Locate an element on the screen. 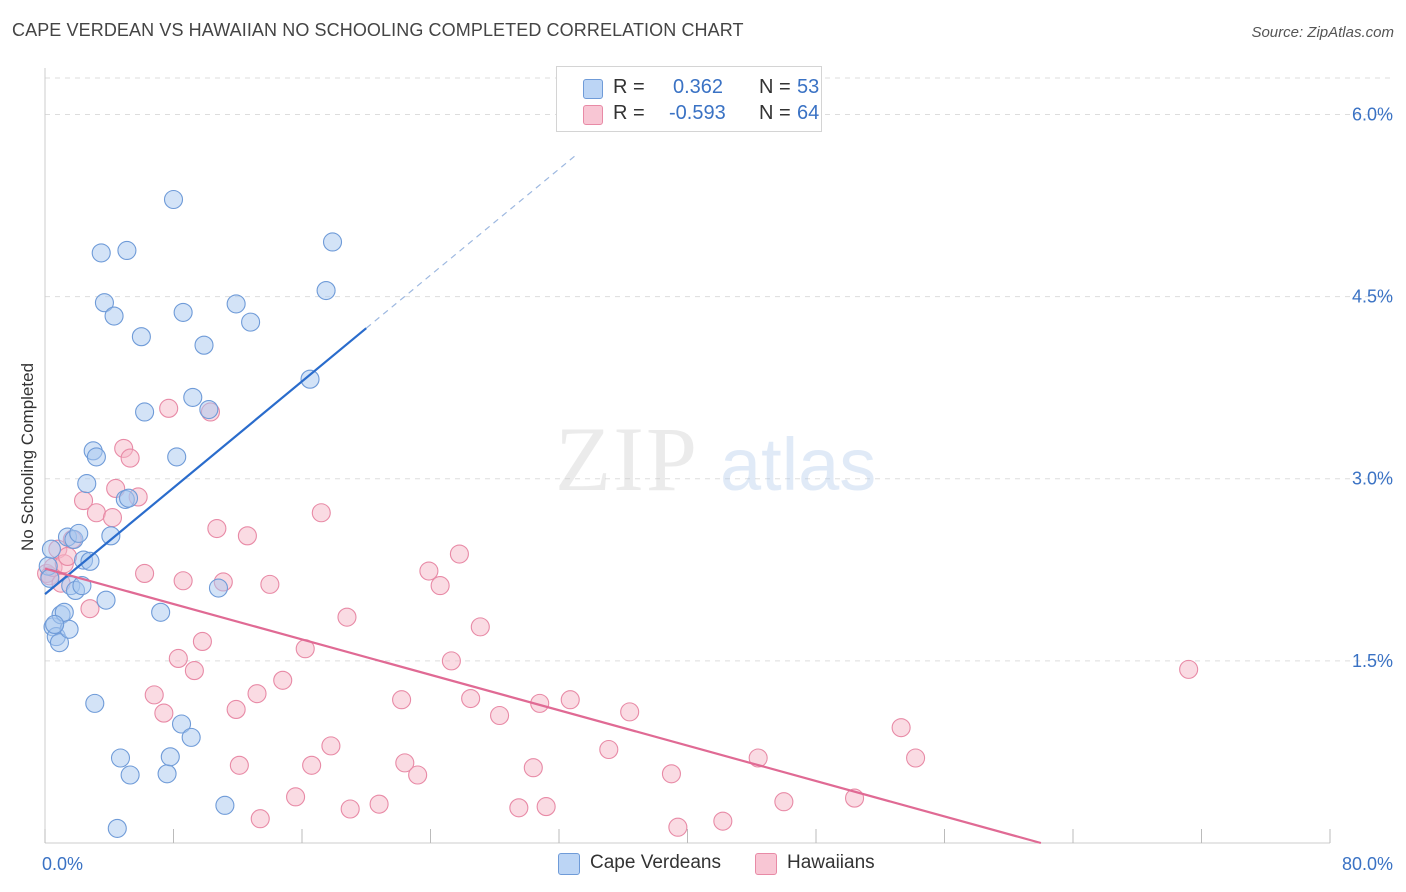 This screenshot has height=892, width=1406. r-value: -0.593 is located at coordinates (697, 113).